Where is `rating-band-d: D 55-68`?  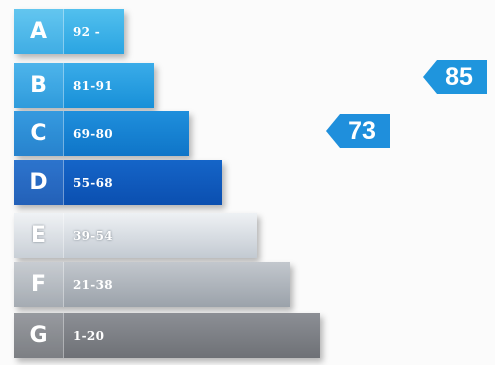 rating-band-d: D 55-68 is located at coordinates (118, 182).